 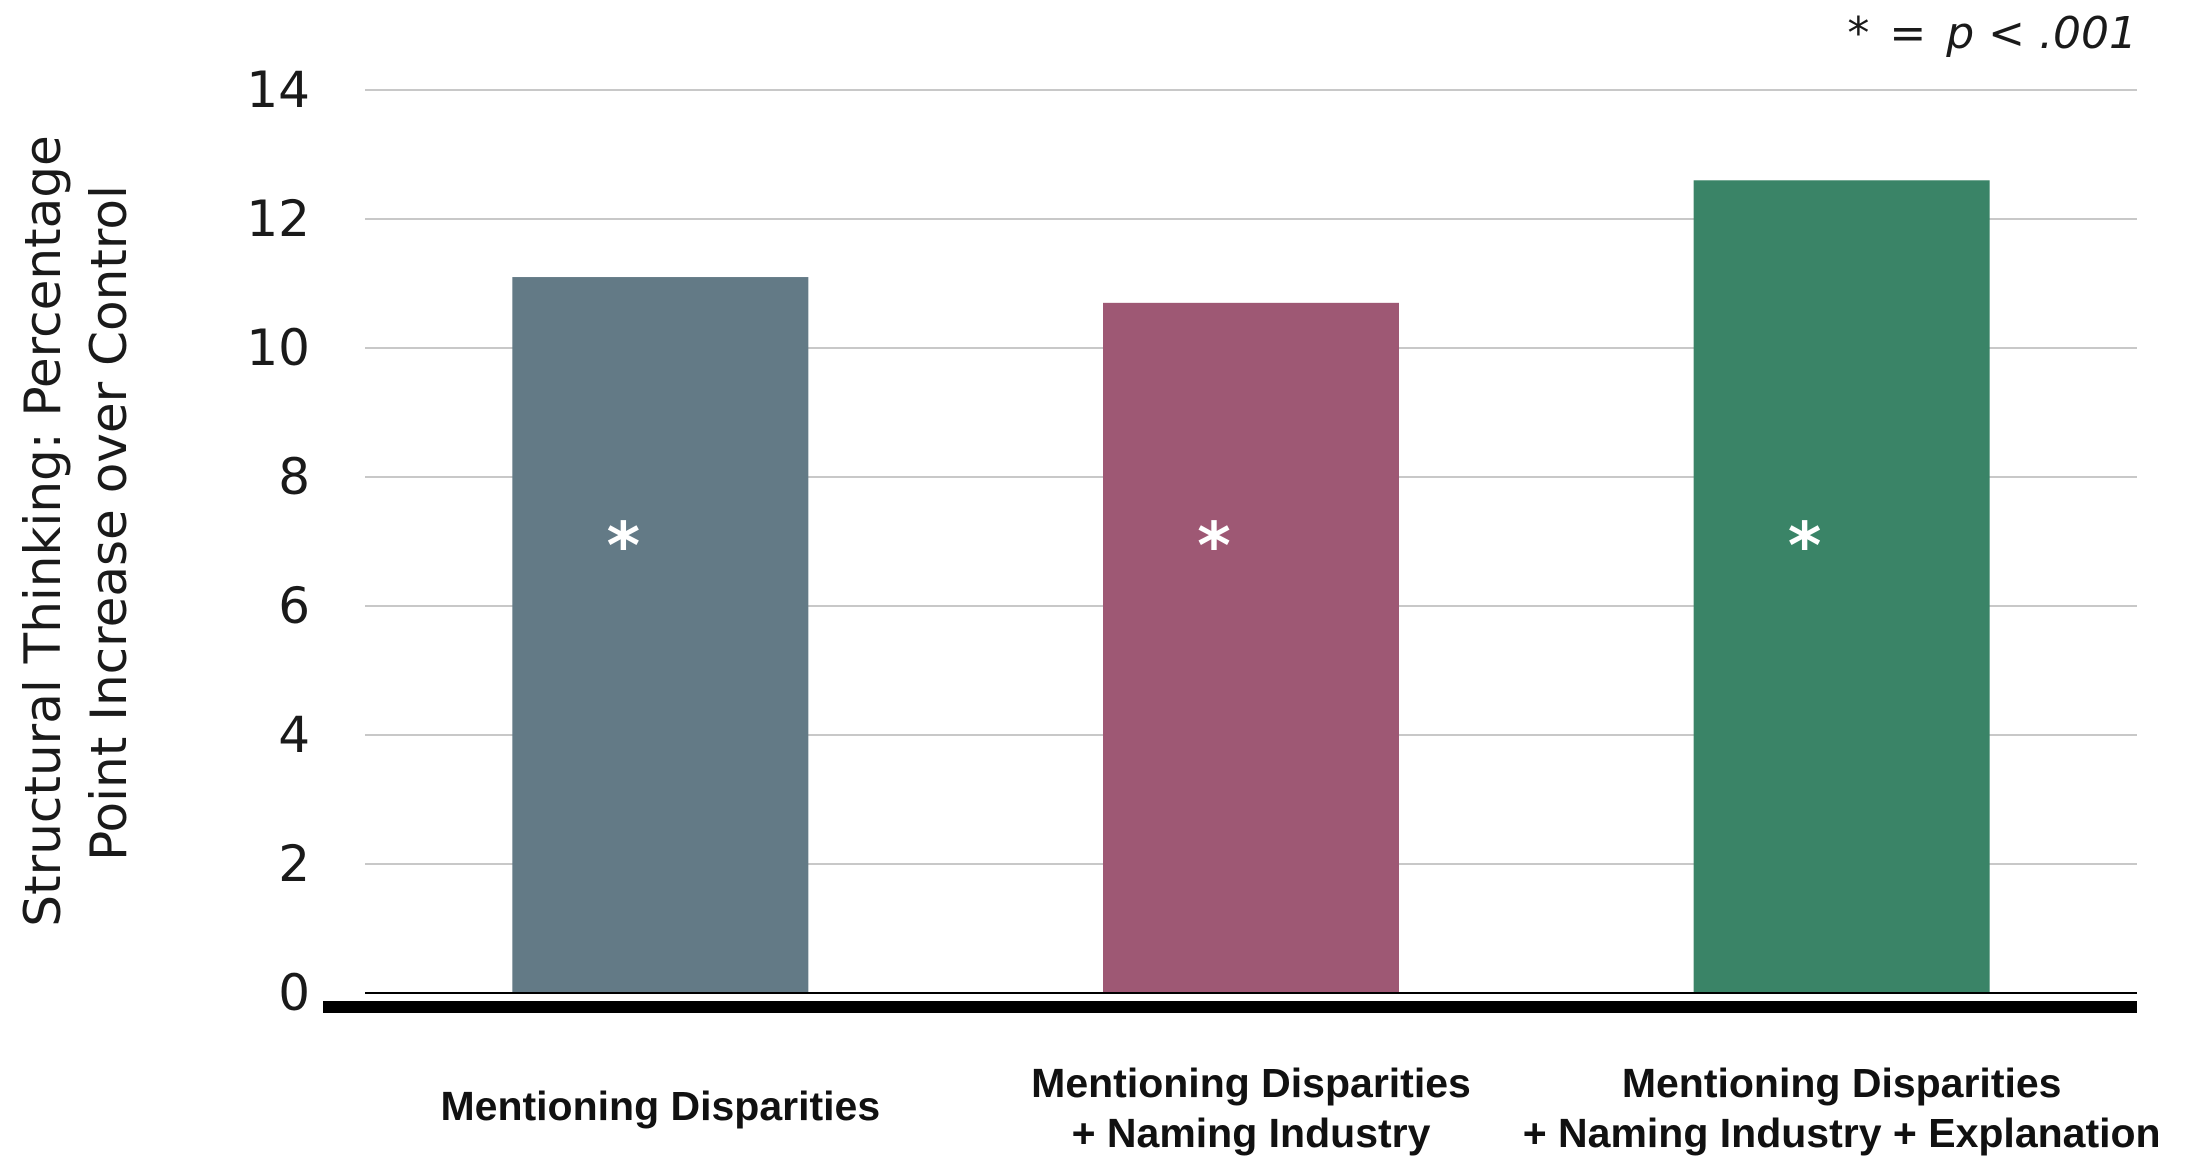 What do you see at coordinates (1251, 1083) in the screenshot?
I see `category-label-2-line-1: Mentioning Disparities` at bounding box center [1251, 1083].